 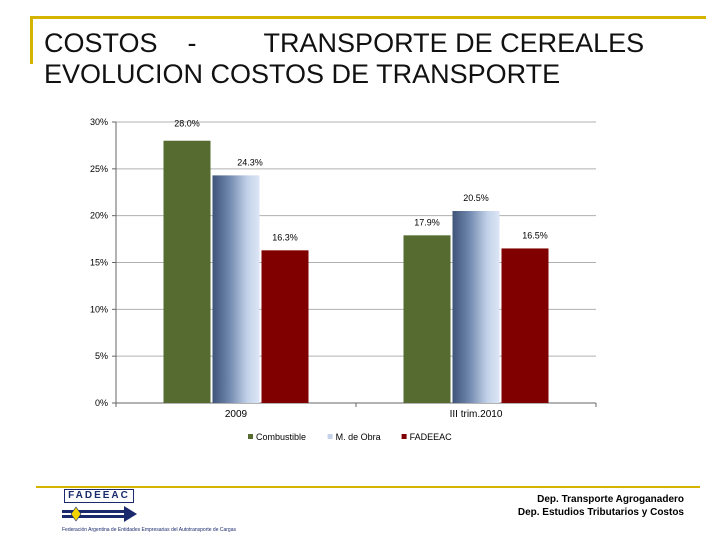 I want to click on footer-line, so click(x=368, y=487).